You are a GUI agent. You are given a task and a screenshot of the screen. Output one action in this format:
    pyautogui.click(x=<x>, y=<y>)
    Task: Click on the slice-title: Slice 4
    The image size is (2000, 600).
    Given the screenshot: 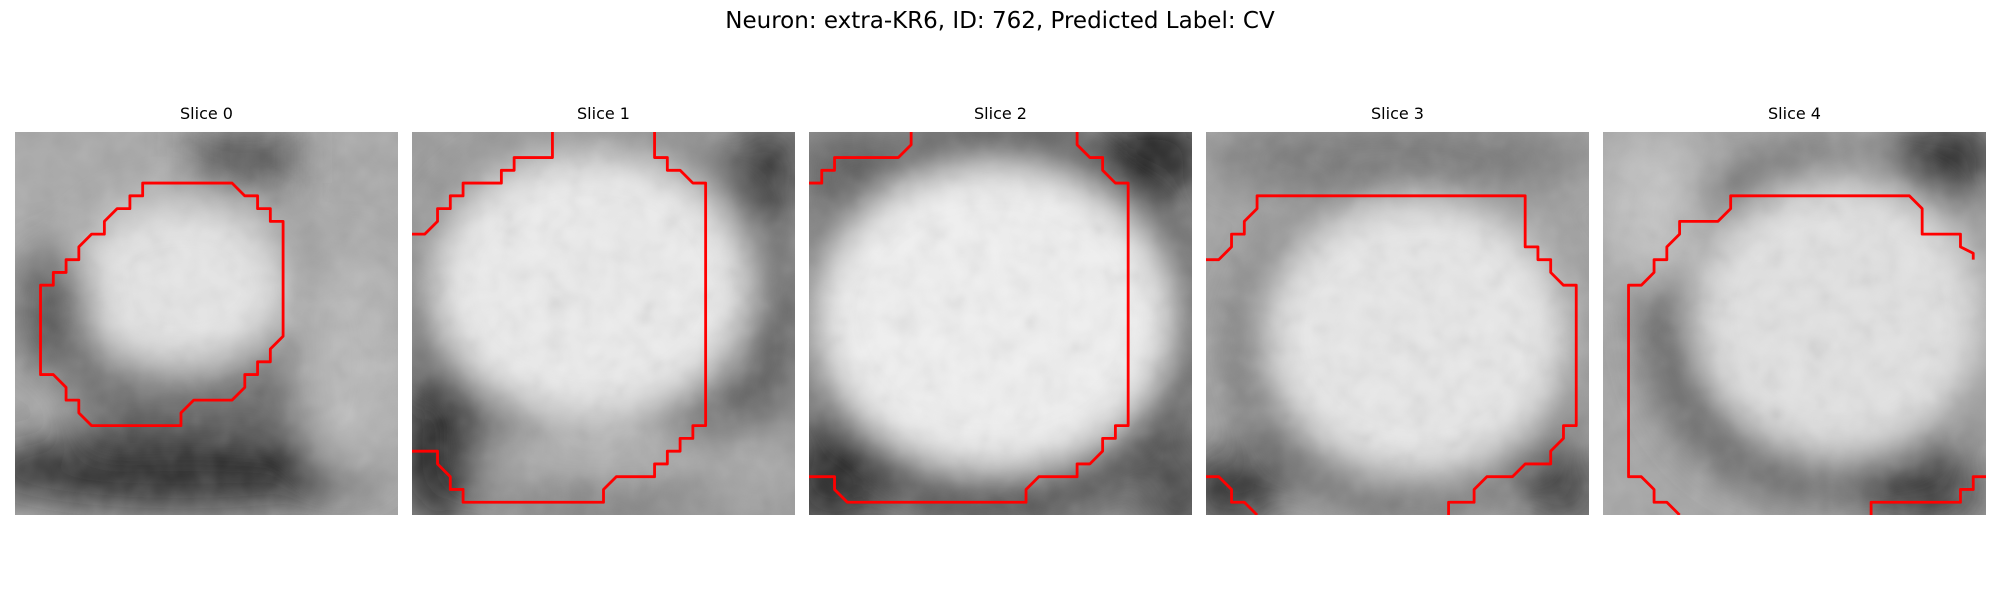 What is the action you would take?
    pyautogui.click(x=1794, y=113)
    